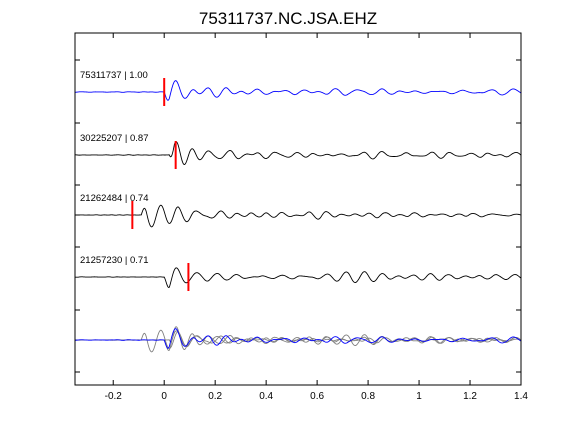 This screenshot has width=576, height=432. I want to click on x-tick-label: 0.8, so click(368, 396).